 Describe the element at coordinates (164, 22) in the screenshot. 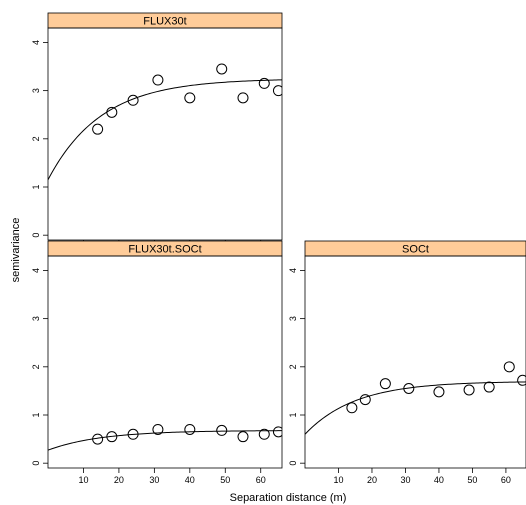

I see `panel-title: FLUX30t` at that location.